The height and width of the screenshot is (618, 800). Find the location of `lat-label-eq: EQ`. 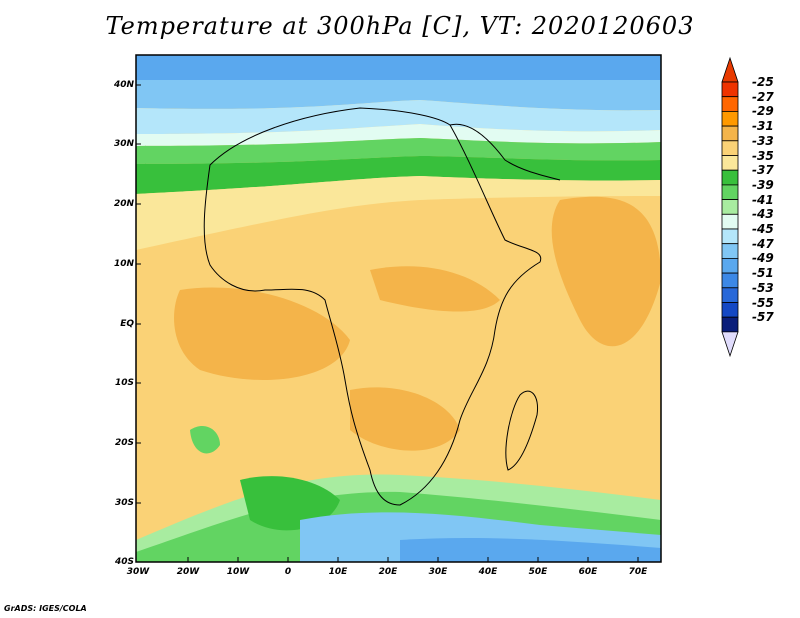

lat-label-eq: EQ is located at coordinates (127, 324).